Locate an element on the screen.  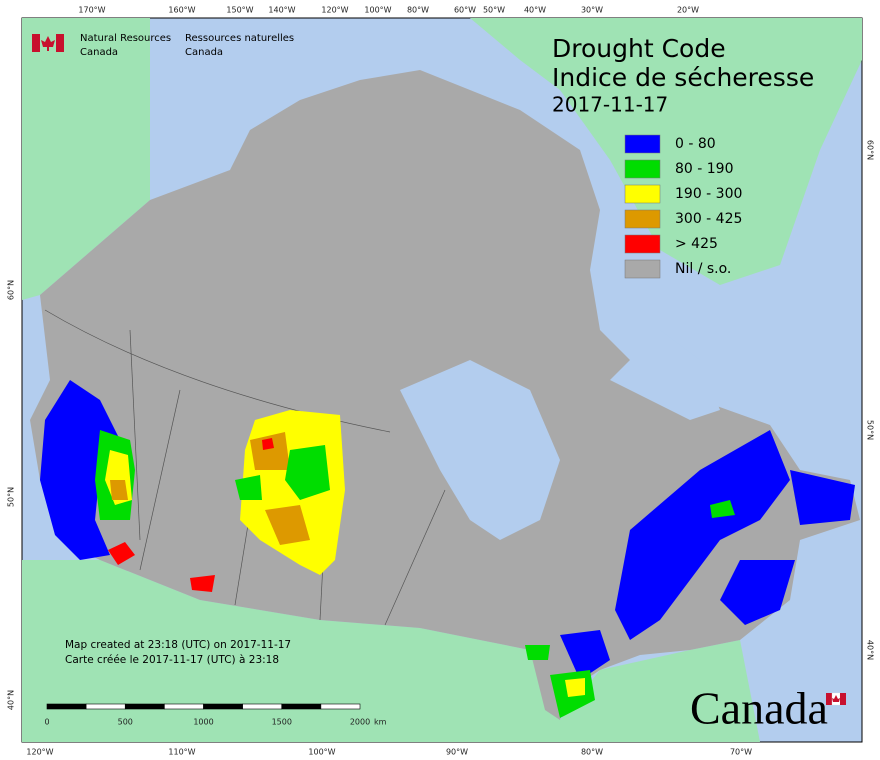
graticule-label: 60°W is located at coordinates (465, 10).